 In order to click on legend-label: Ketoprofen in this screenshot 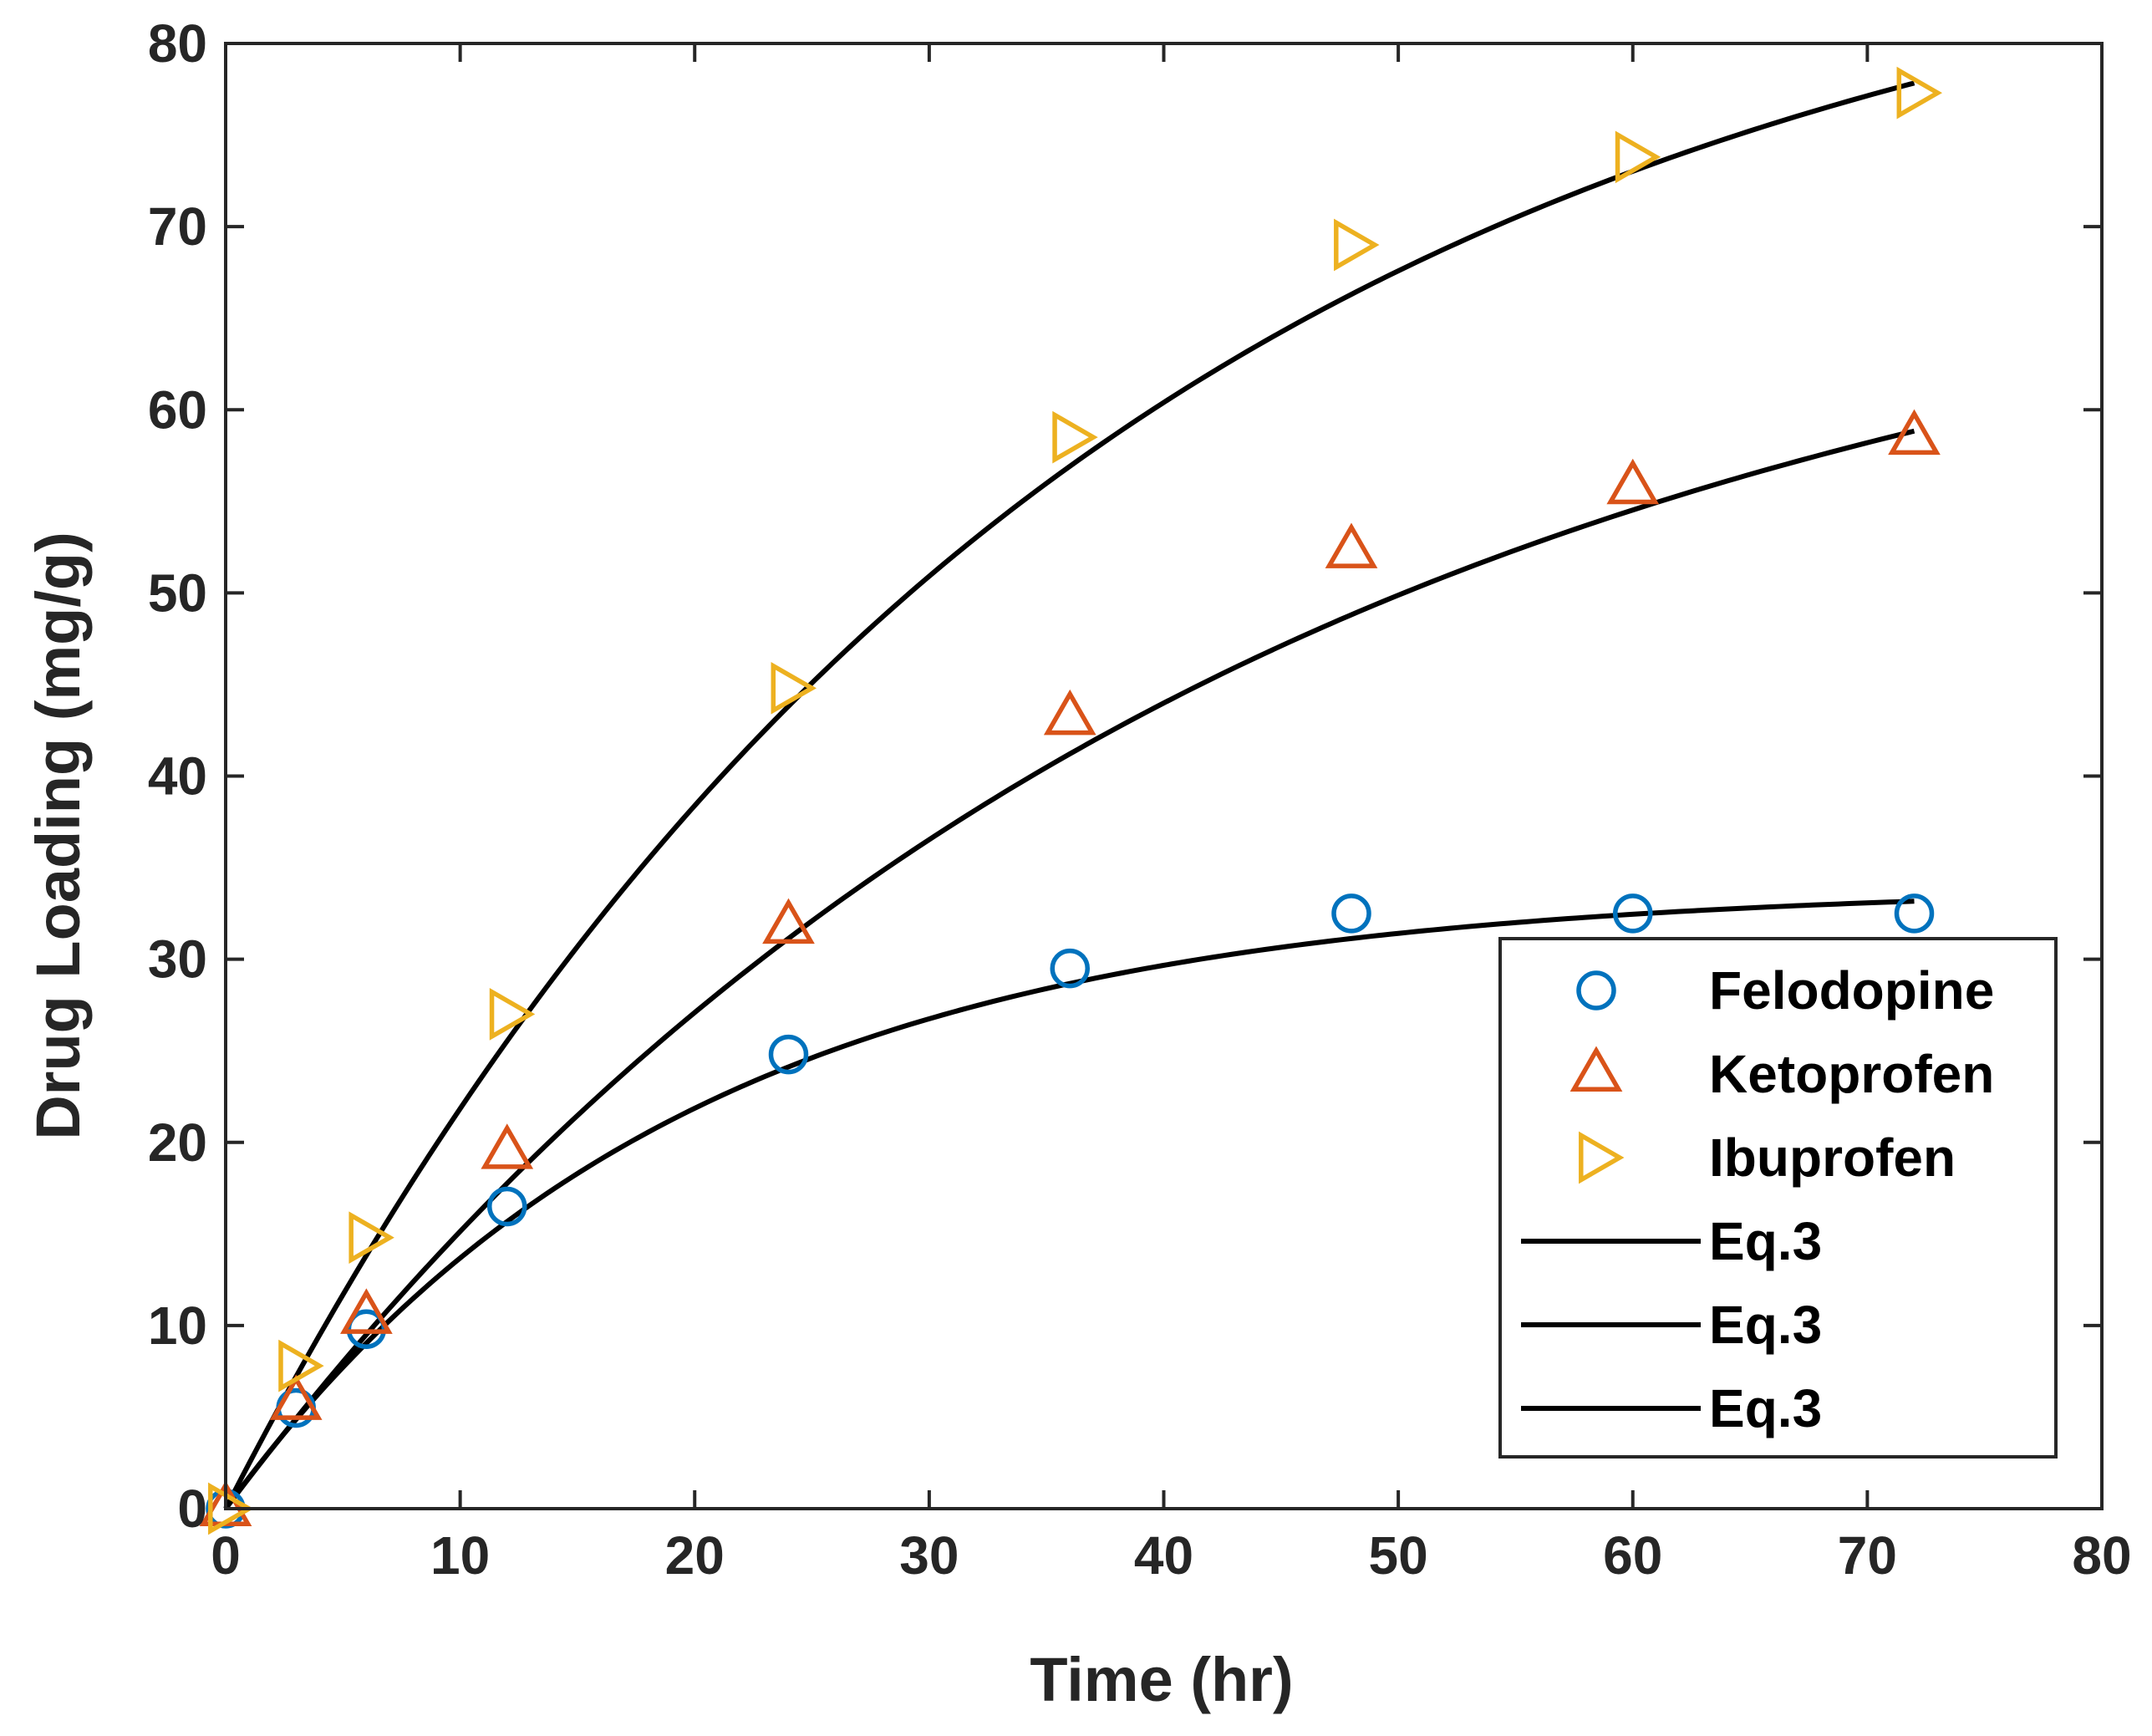, I will do `click(1852, 1074)`.